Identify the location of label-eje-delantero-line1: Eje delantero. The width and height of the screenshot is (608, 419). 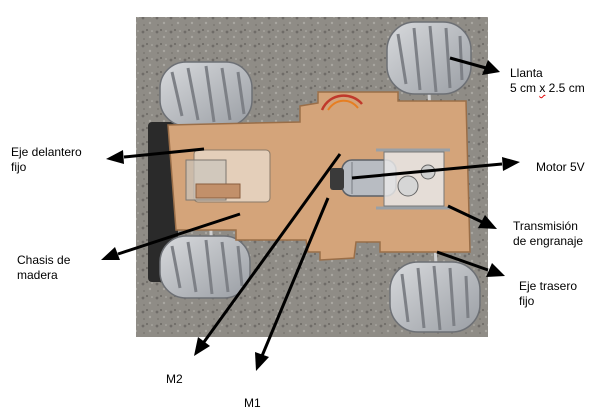
(46, 152).